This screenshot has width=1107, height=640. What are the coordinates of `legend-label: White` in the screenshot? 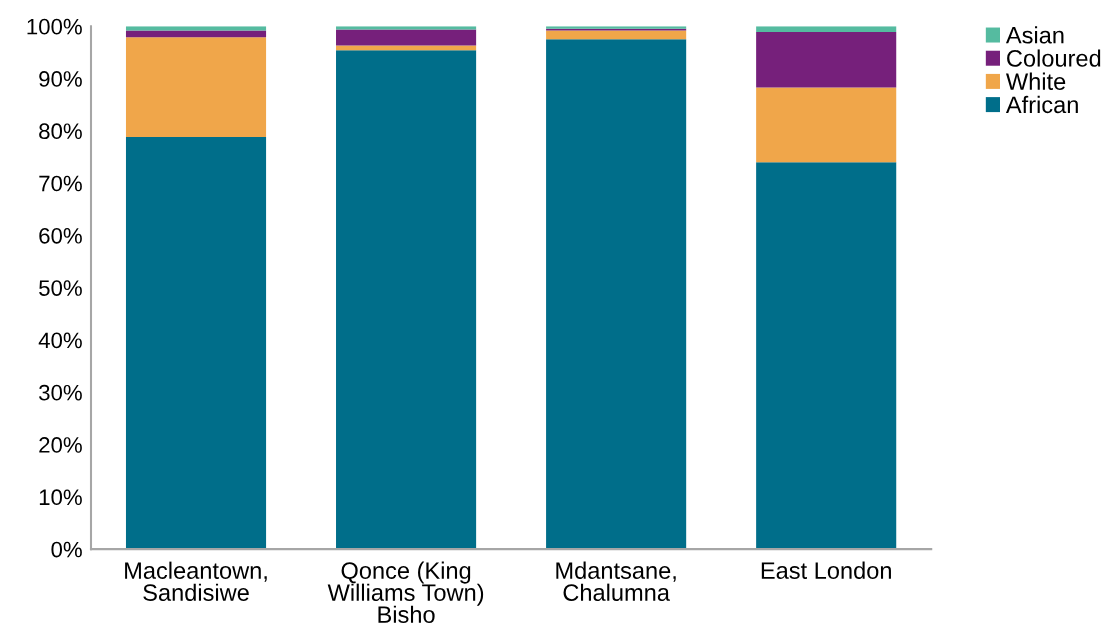 It's located at (1036, 81).